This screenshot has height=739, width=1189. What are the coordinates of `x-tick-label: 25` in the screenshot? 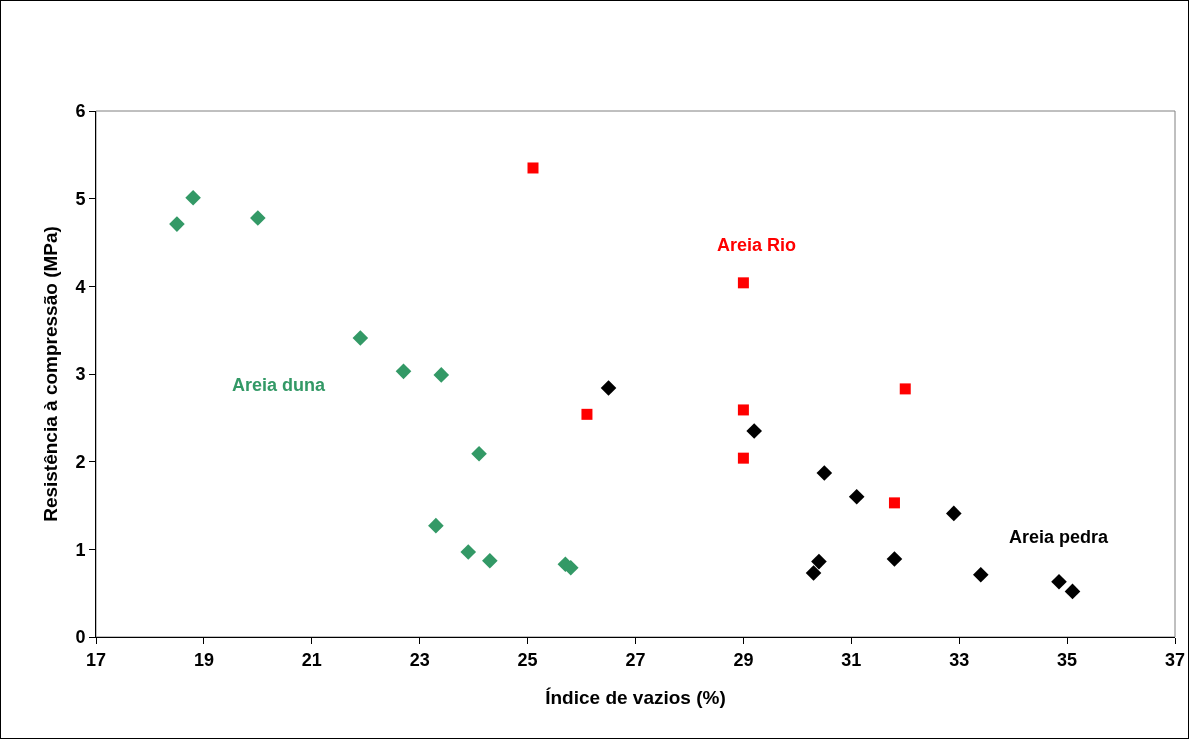 It's located at (527, 659).